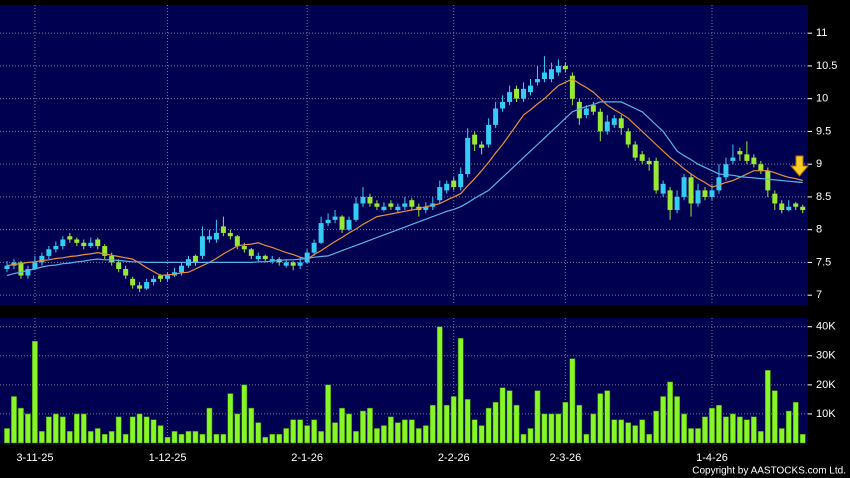 Image resolution: width=850 pixels, height=478 pixels. What do you see at coordinates (819, 295) in the screenshot?
I see `y-tick-label: 7` at bounding box center [819, 295].